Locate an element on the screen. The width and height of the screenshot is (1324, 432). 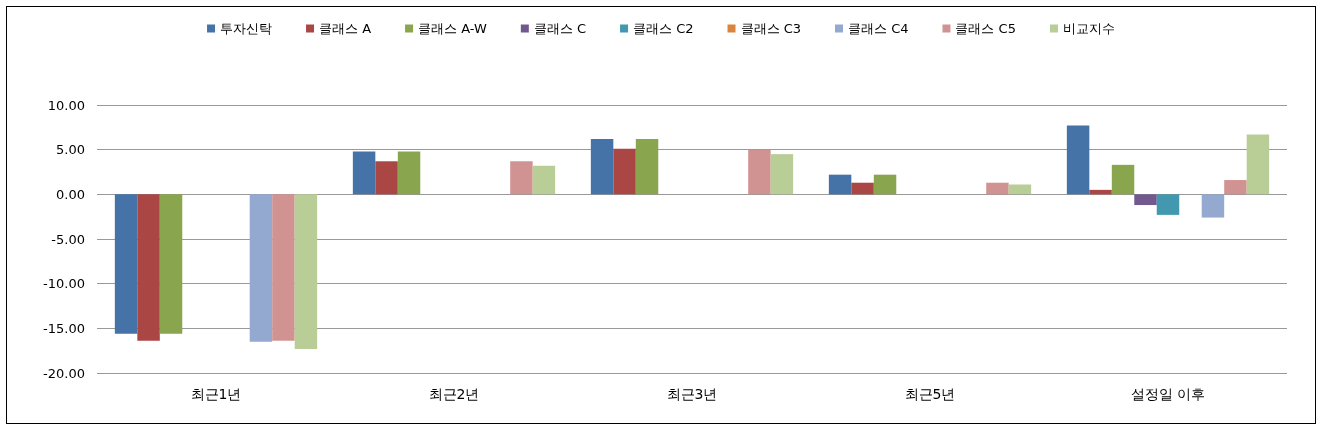
legend-label: 클래스 C5 is located at coordinates (985, 28).